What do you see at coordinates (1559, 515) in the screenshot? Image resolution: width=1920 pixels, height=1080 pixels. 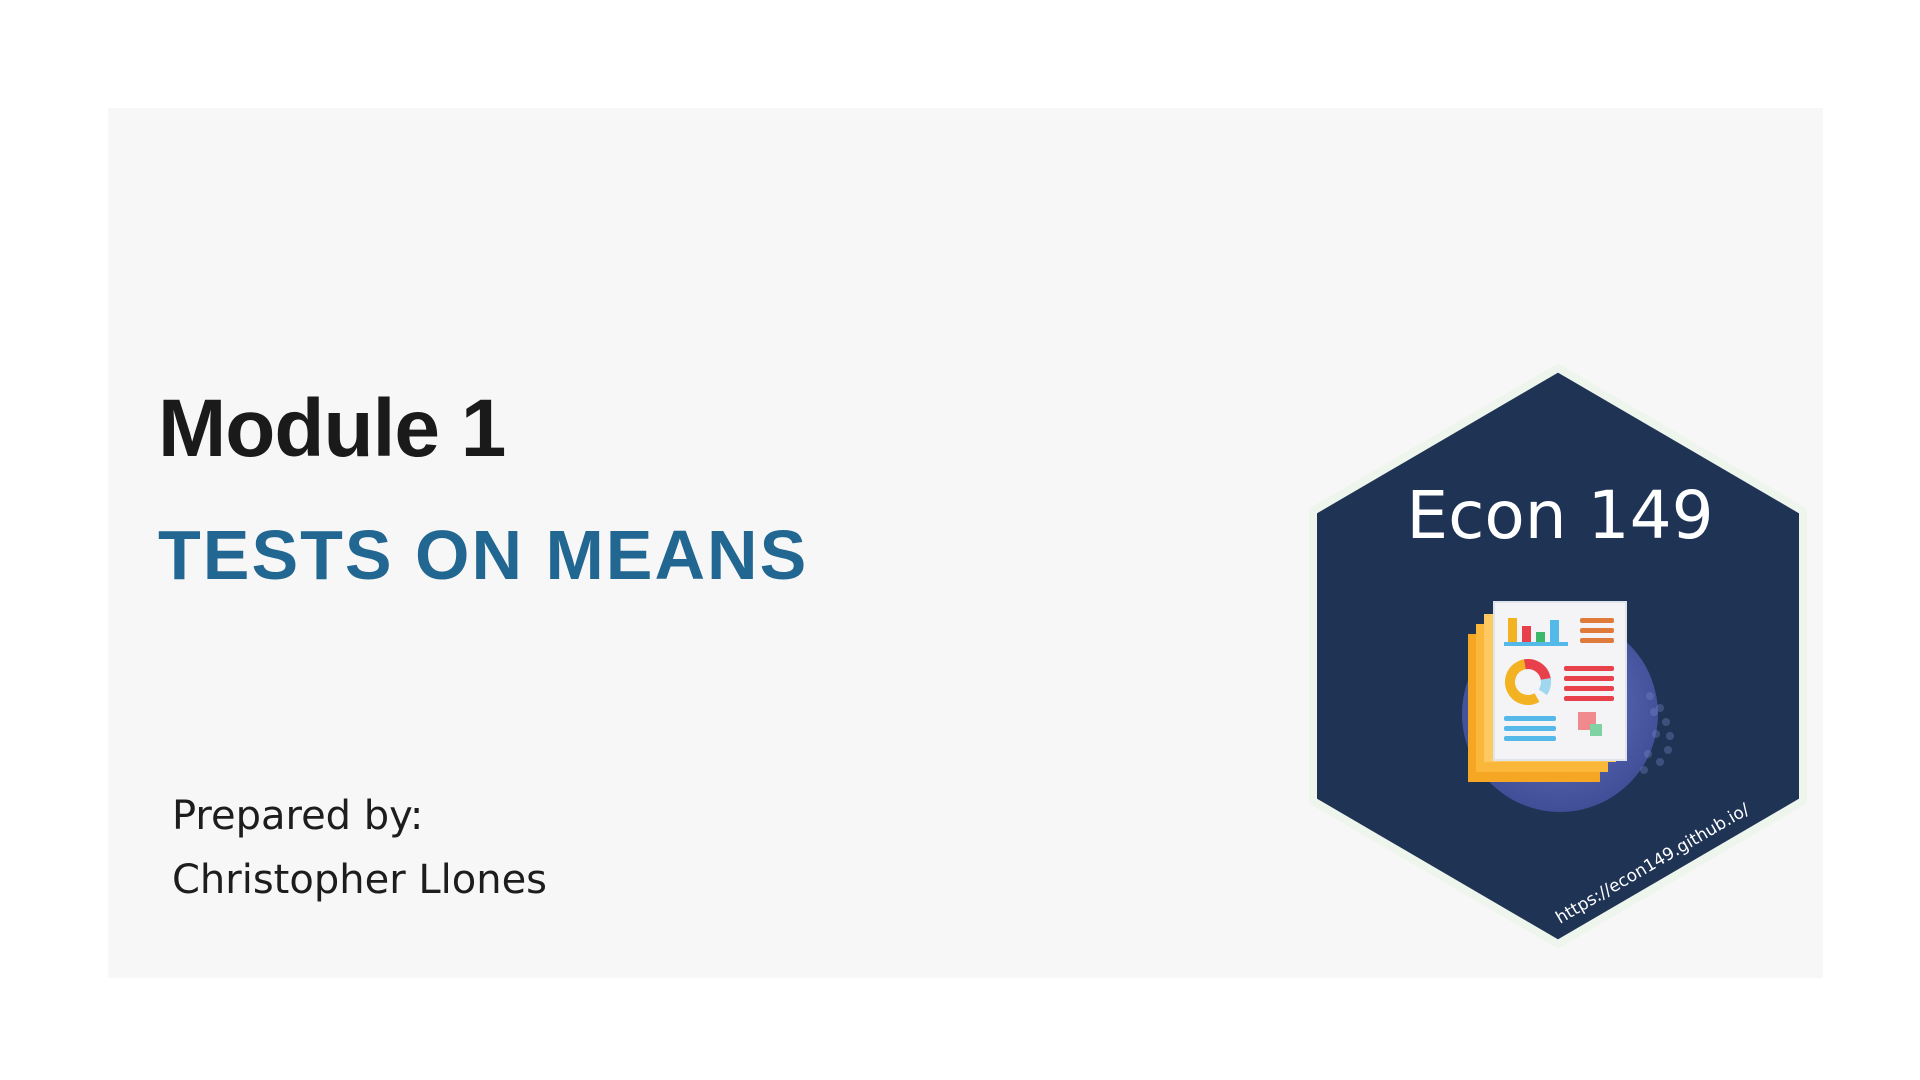 I see `course-title: Econ 149` at bounding box center [1559, 515].